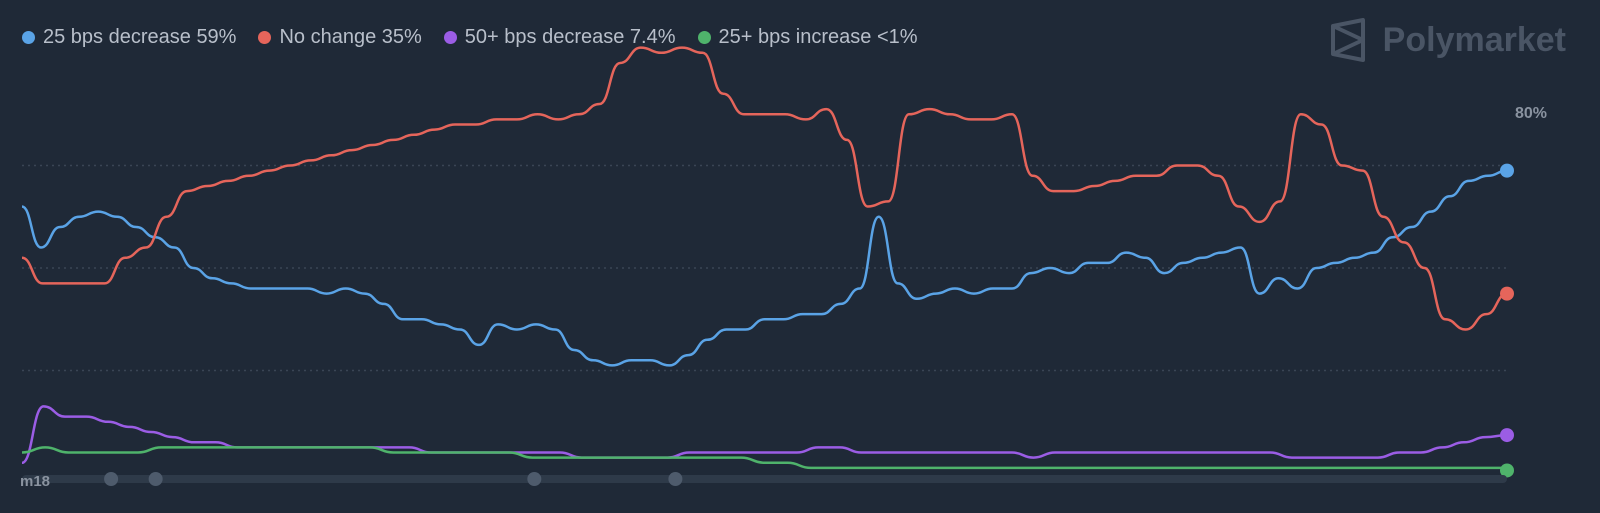 Image resolution: width=1600 pixels, height=513 pixels. I want to click on scrubber-track, so click(764, 479).